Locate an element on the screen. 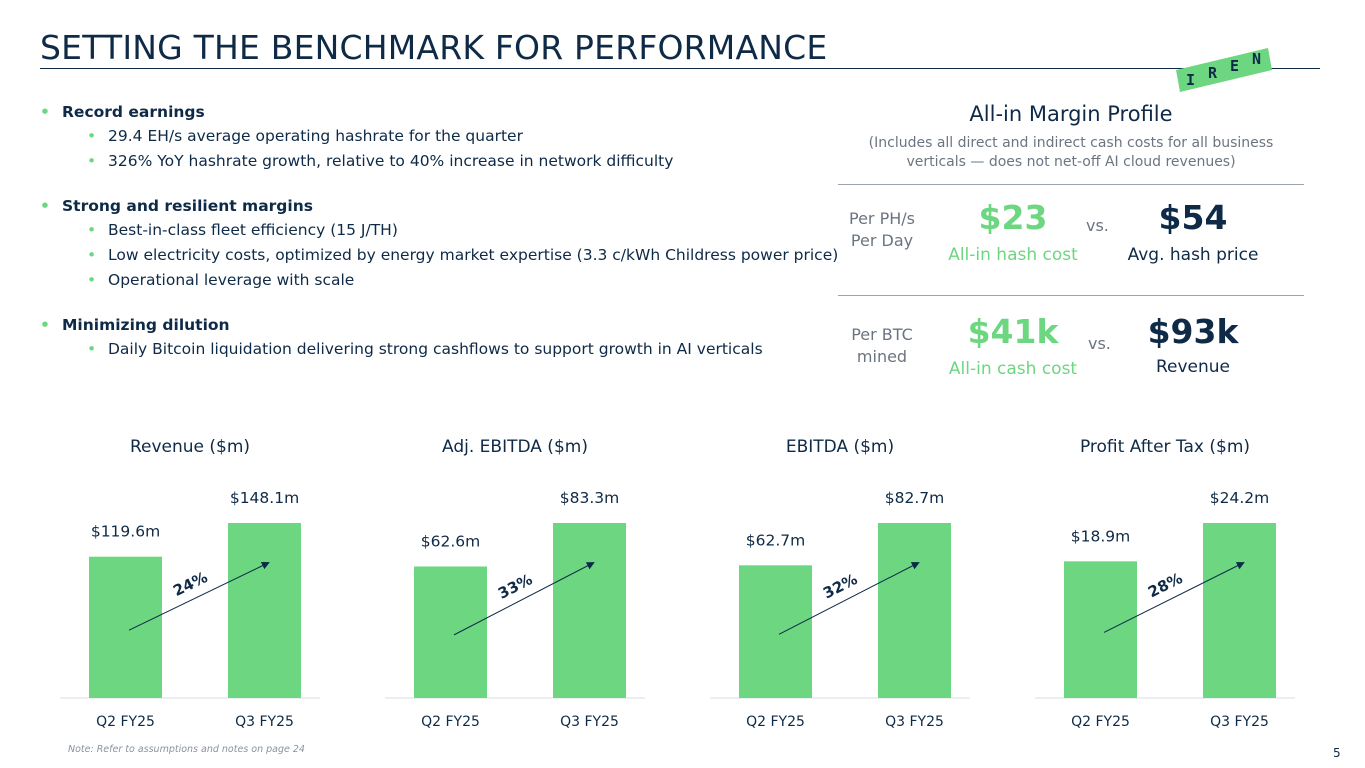  cash-cost-label: All-in cash cost is located at coordinates (1013, 369).